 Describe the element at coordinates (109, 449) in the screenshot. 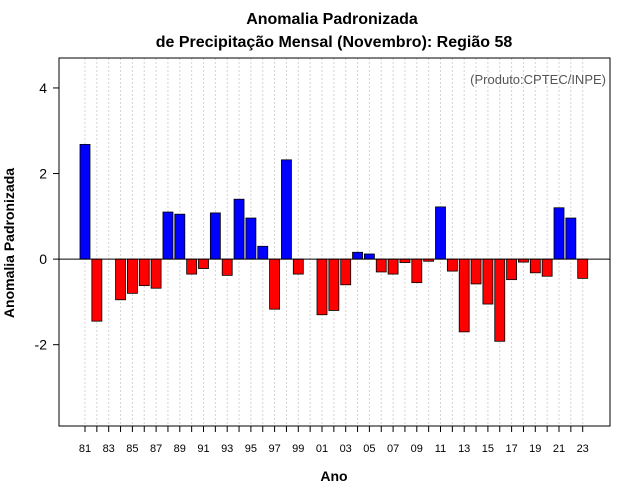

I see `x-tick-label: 83` at that location.